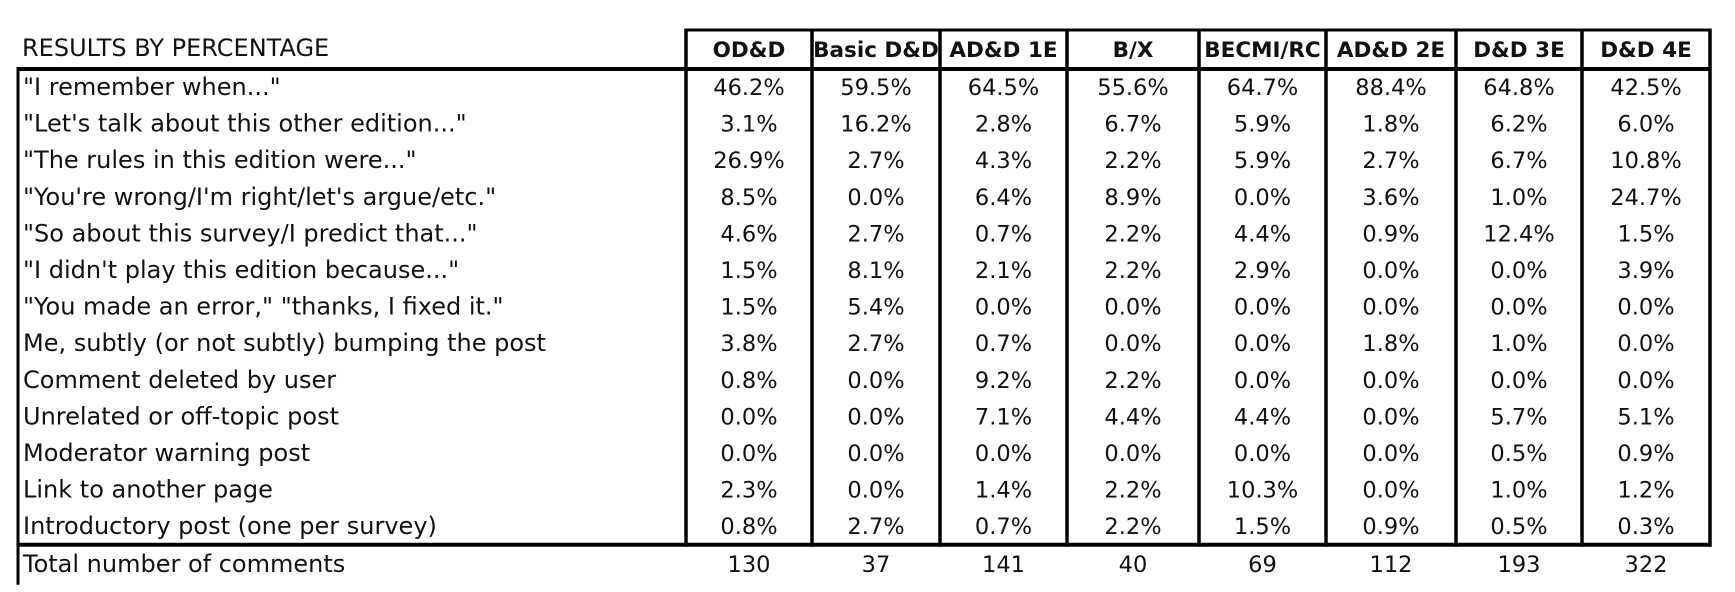 The width and height of the screenshot is (1735, 592). Describe the element at coordinates (1390, 344) in the screenshot. I see `table-cell: 1.8%` at that location.